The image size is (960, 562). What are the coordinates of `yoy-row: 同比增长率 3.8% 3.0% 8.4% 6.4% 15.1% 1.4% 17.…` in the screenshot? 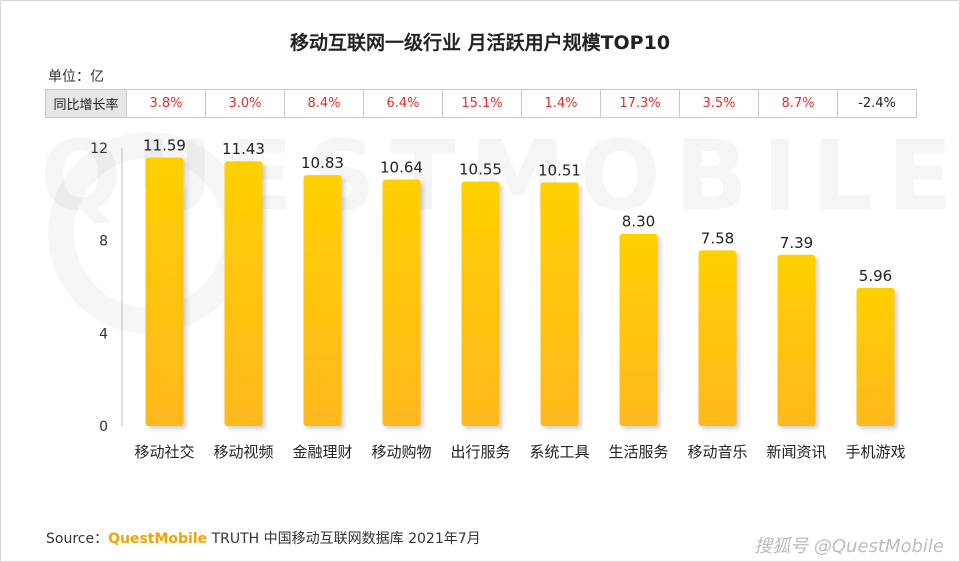 It's located at (481, 103).